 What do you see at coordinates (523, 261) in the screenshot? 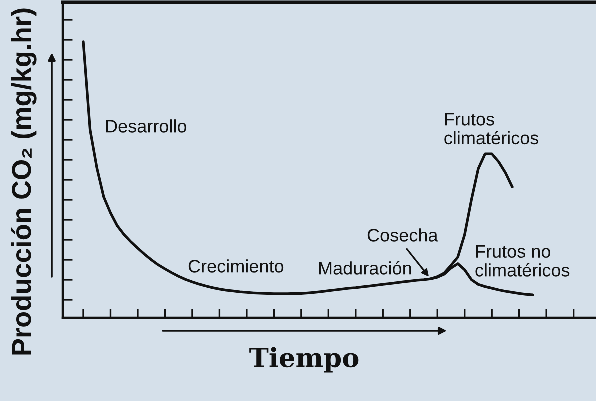
I see `series-label: Frutos no climatéricos` at bounding box center [523, 261].